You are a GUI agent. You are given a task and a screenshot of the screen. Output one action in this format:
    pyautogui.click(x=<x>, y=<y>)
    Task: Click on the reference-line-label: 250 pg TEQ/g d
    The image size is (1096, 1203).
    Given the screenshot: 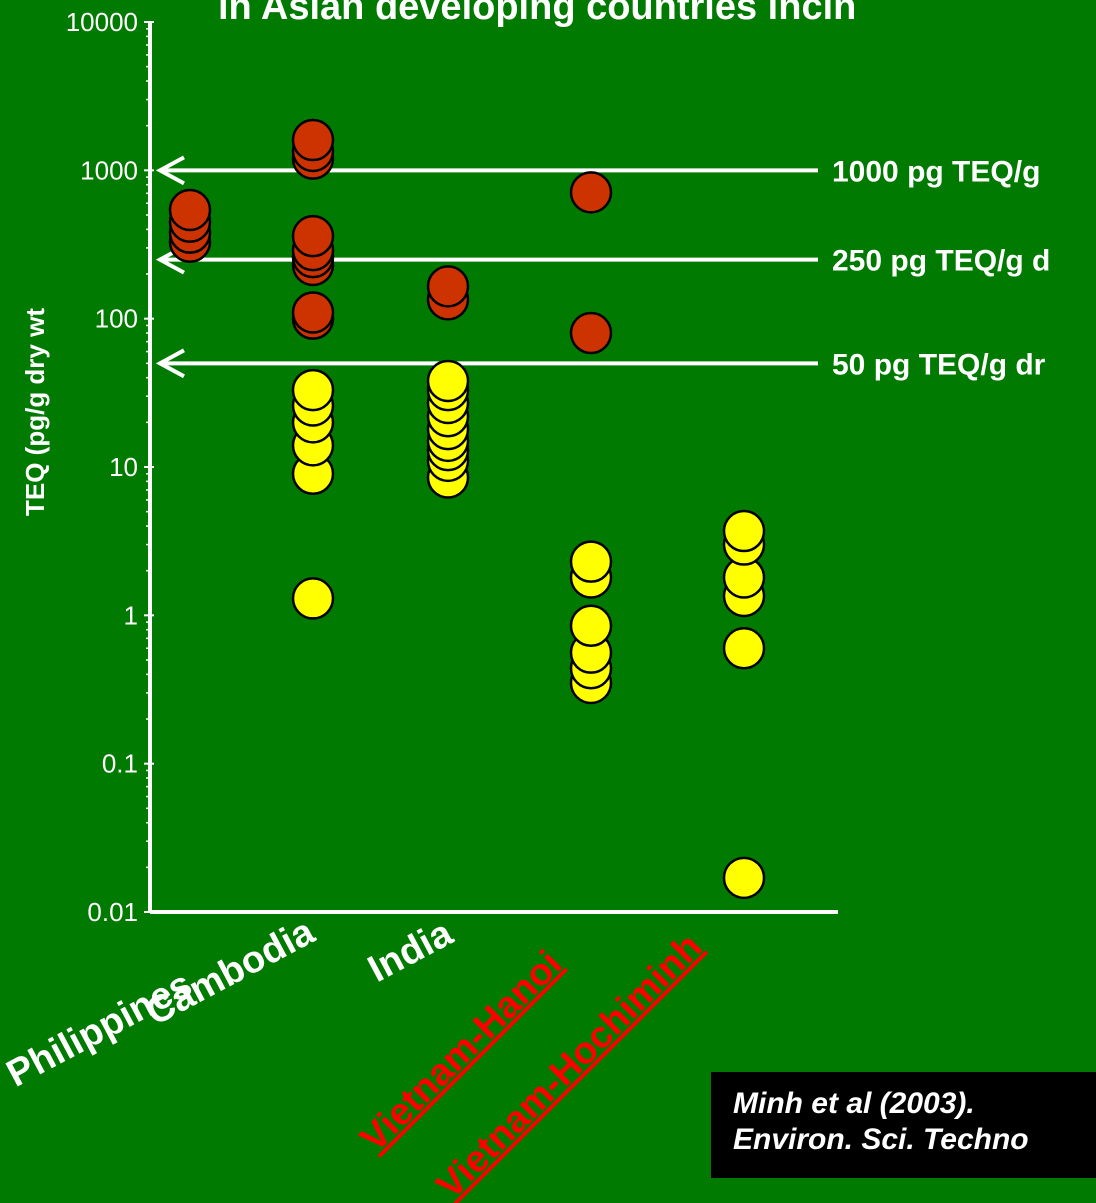 What is the action you would take?
    pyautogui.click(x=941, y=261)
    